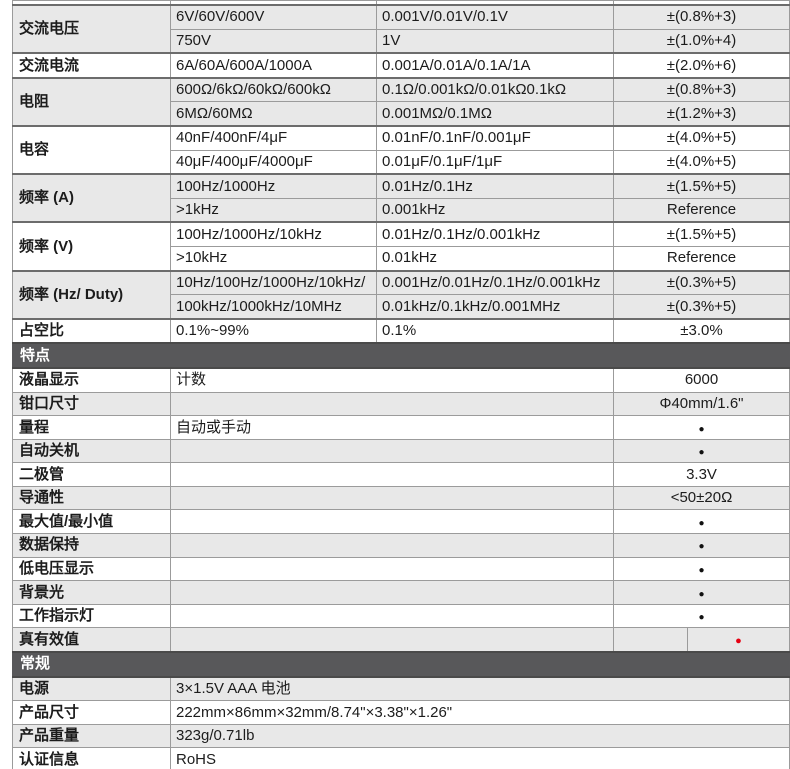  What do you see at coordinates (495, 330) in the screenshot?
I see `resolution-cell: 0.1%` at bounding box center [495, 330].